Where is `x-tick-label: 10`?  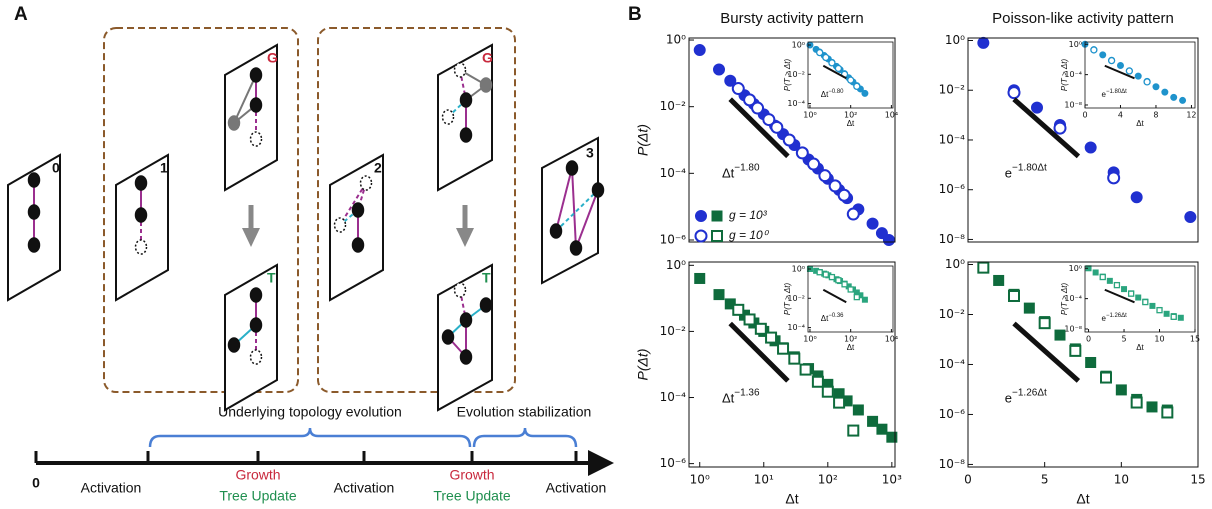
x-tick-label: 10 is located at coordinates (1121, 480).